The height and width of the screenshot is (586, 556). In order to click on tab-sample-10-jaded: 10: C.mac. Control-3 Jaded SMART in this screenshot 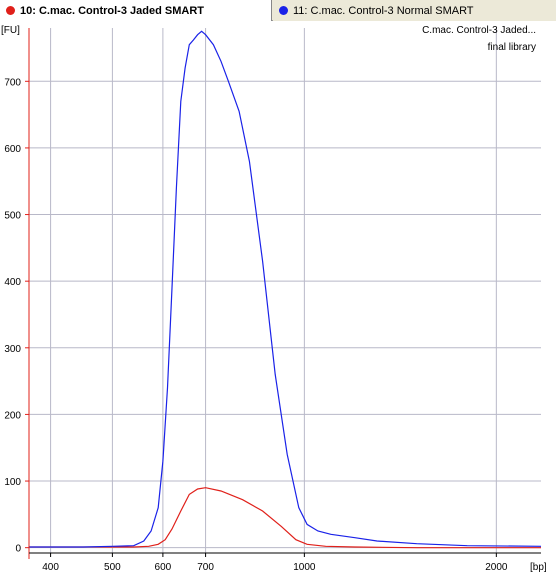, I will do `click(136, 10)`.